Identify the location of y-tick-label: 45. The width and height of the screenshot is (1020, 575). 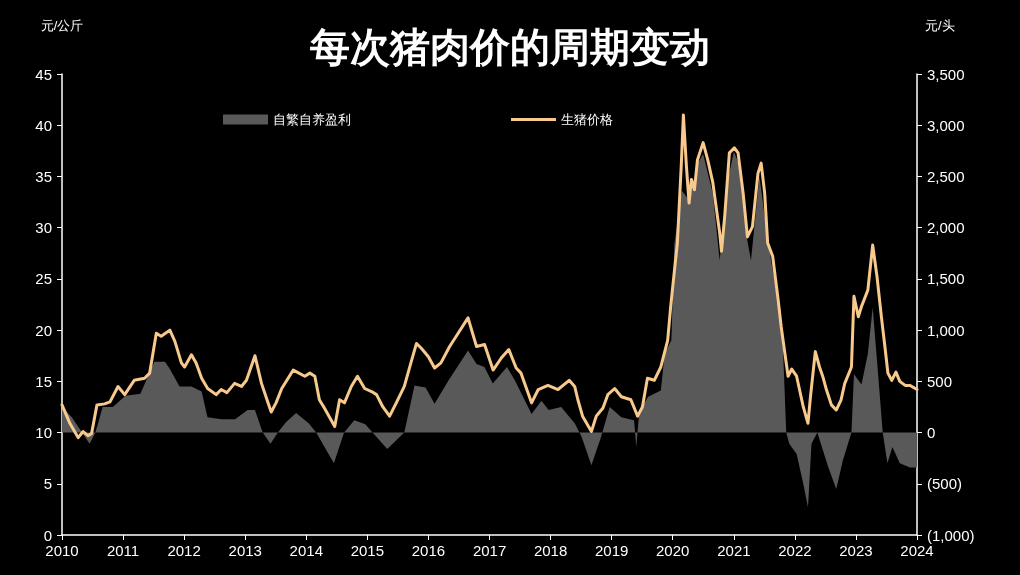
(43, 74).